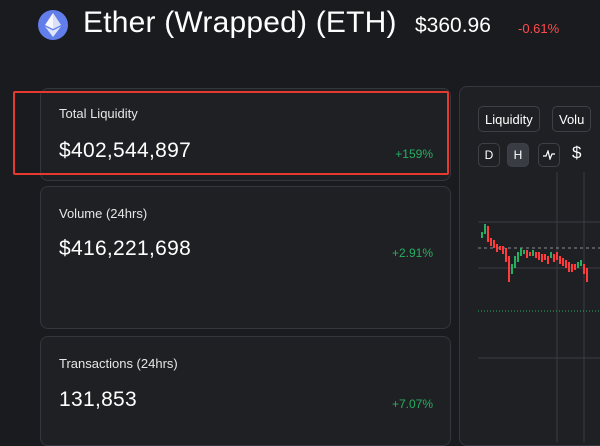  What do you see at coordinates (489, 155) in the screenshot?
I see `timeframe-day: D` at bounding box center [489, 155].